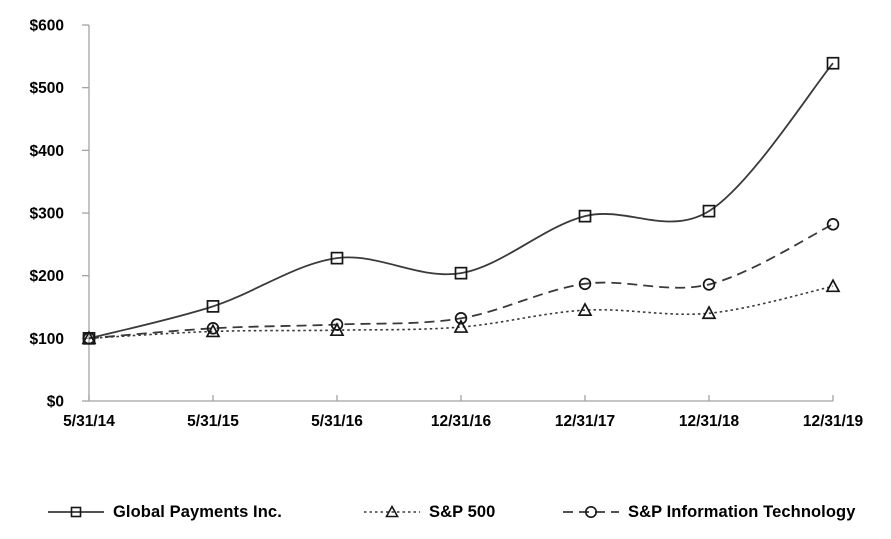  I want to click on x-axis-tick-label: 5/31/15, so click(213, 421).